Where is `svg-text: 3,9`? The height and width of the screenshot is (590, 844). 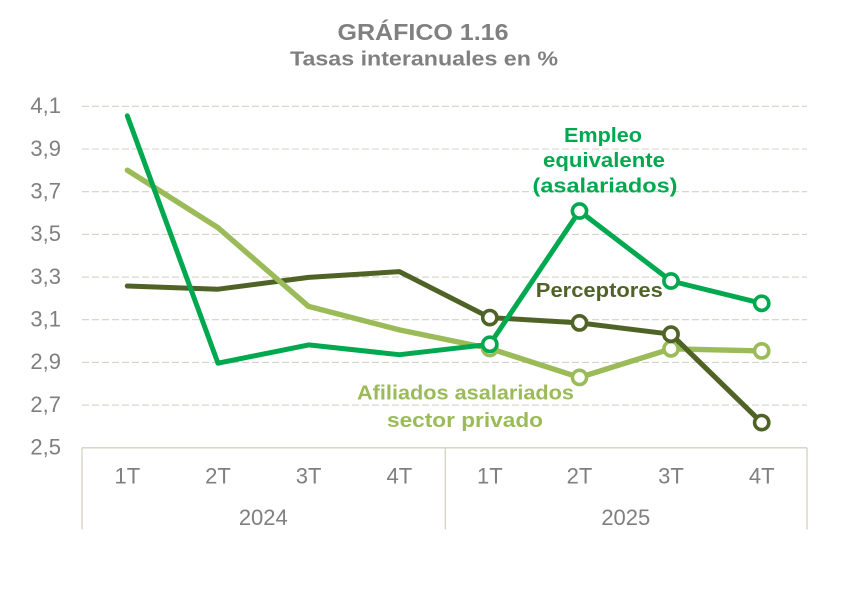 svg-text: 3,9 is located at coordinates (45, 148).